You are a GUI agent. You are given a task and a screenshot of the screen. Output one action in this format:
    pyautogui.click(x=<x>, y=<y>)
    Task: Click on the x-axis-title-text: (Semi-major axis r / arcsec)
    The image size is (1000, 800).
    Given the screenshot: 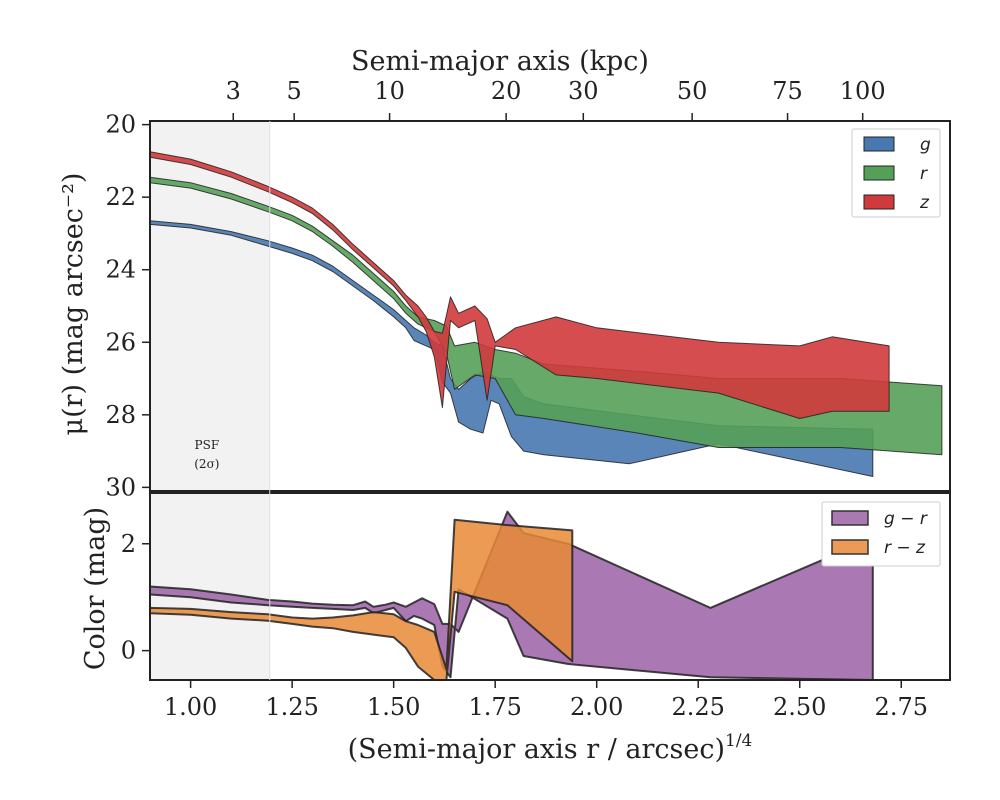 What is the action you would take?
    pyautogui.click(x=536, y=749)
    